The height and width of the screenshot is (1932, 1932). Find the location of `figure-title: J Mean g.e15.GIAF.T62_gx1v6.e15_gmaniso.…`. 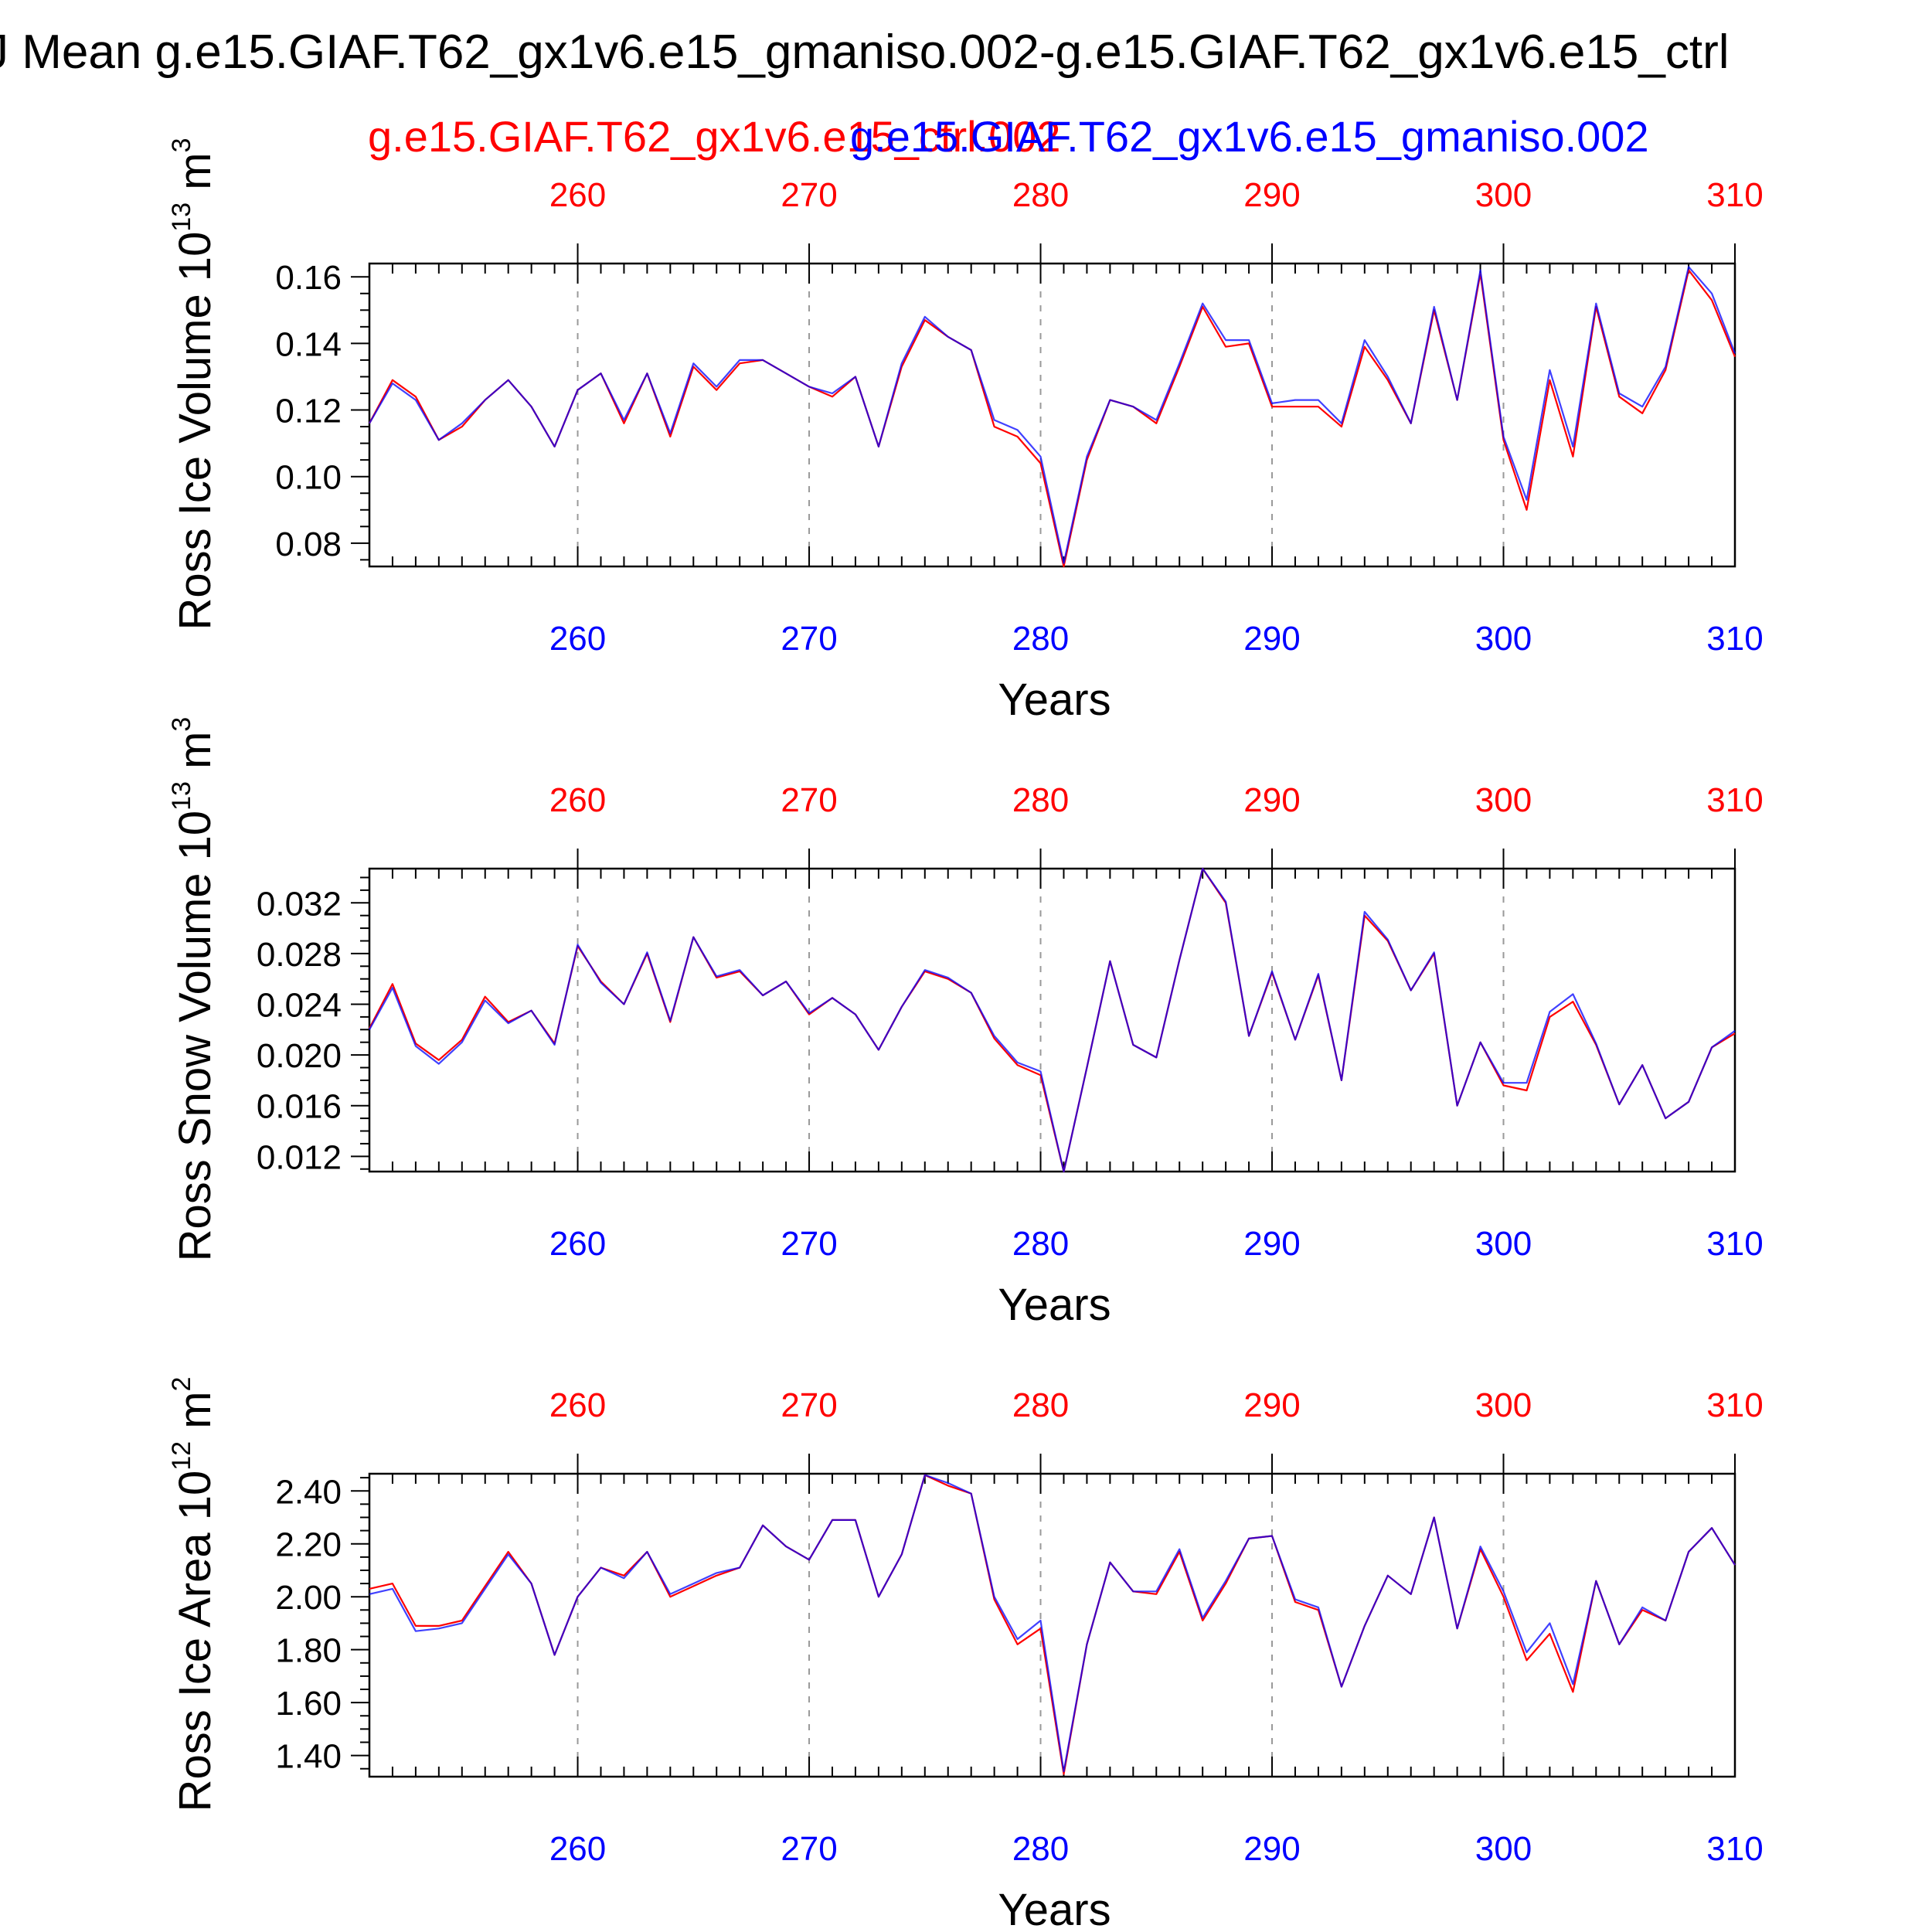

figure-title: J Mean g.e15.GIAF.T62_gx1v6.e15_gmaniso.… is located at coordinates (865, 53).